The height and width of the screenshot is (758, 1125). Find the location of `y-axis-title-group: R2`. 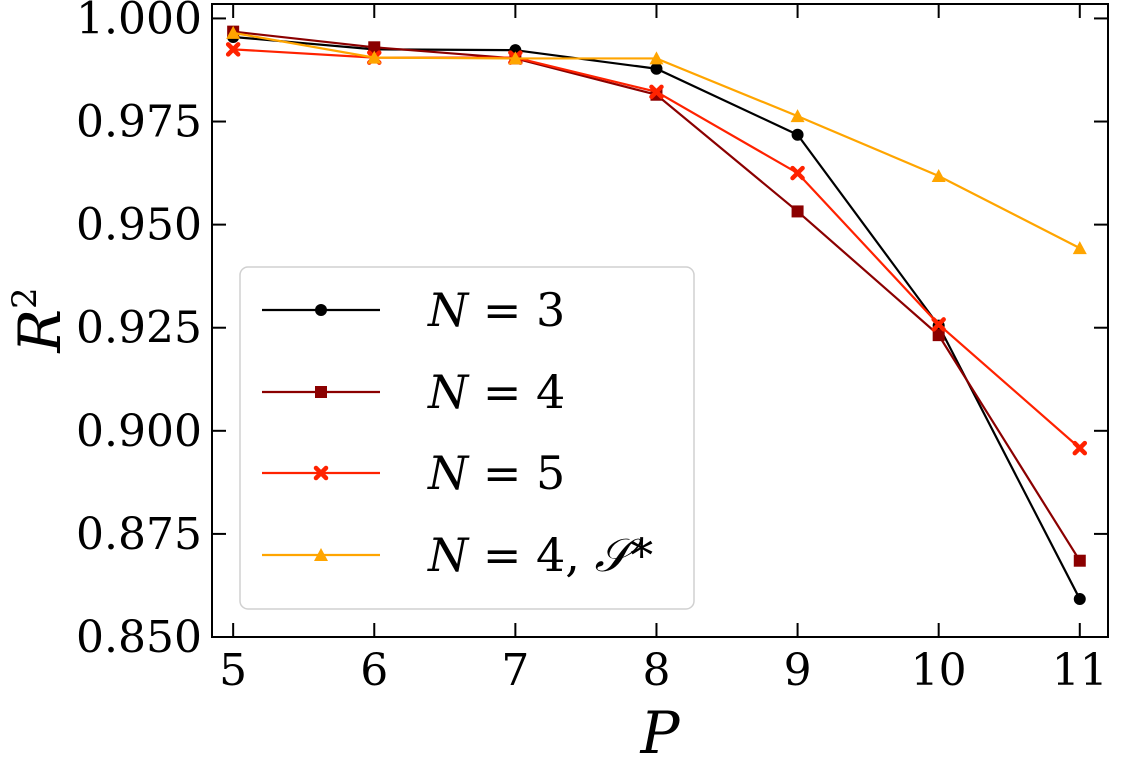

y-axis-title-group: R2 is located at coordinates (39, 320).